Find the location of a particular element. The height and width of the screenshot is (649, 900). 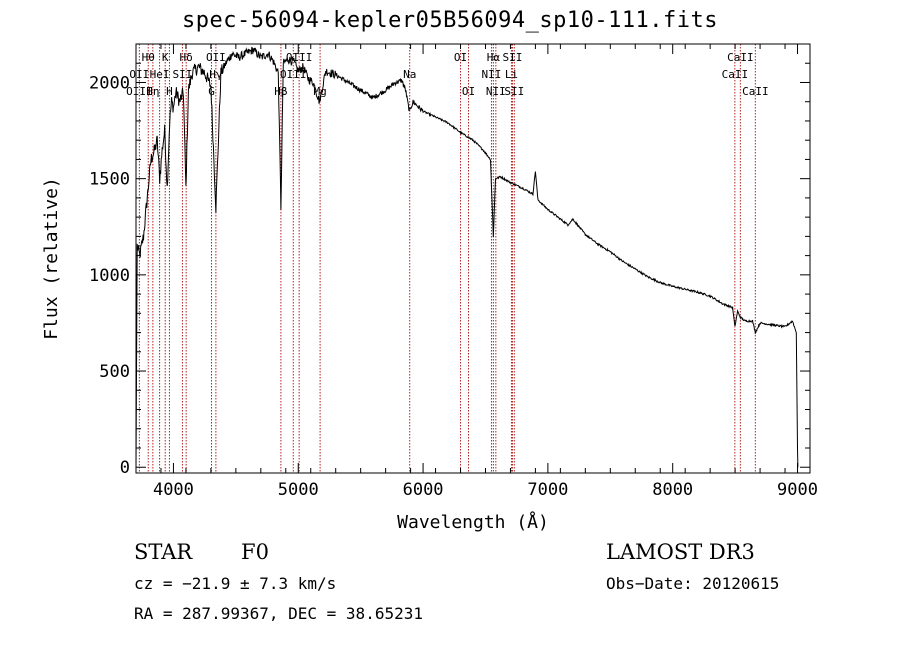

x-tick-label: 5000 is located at coordinates (298, 490).